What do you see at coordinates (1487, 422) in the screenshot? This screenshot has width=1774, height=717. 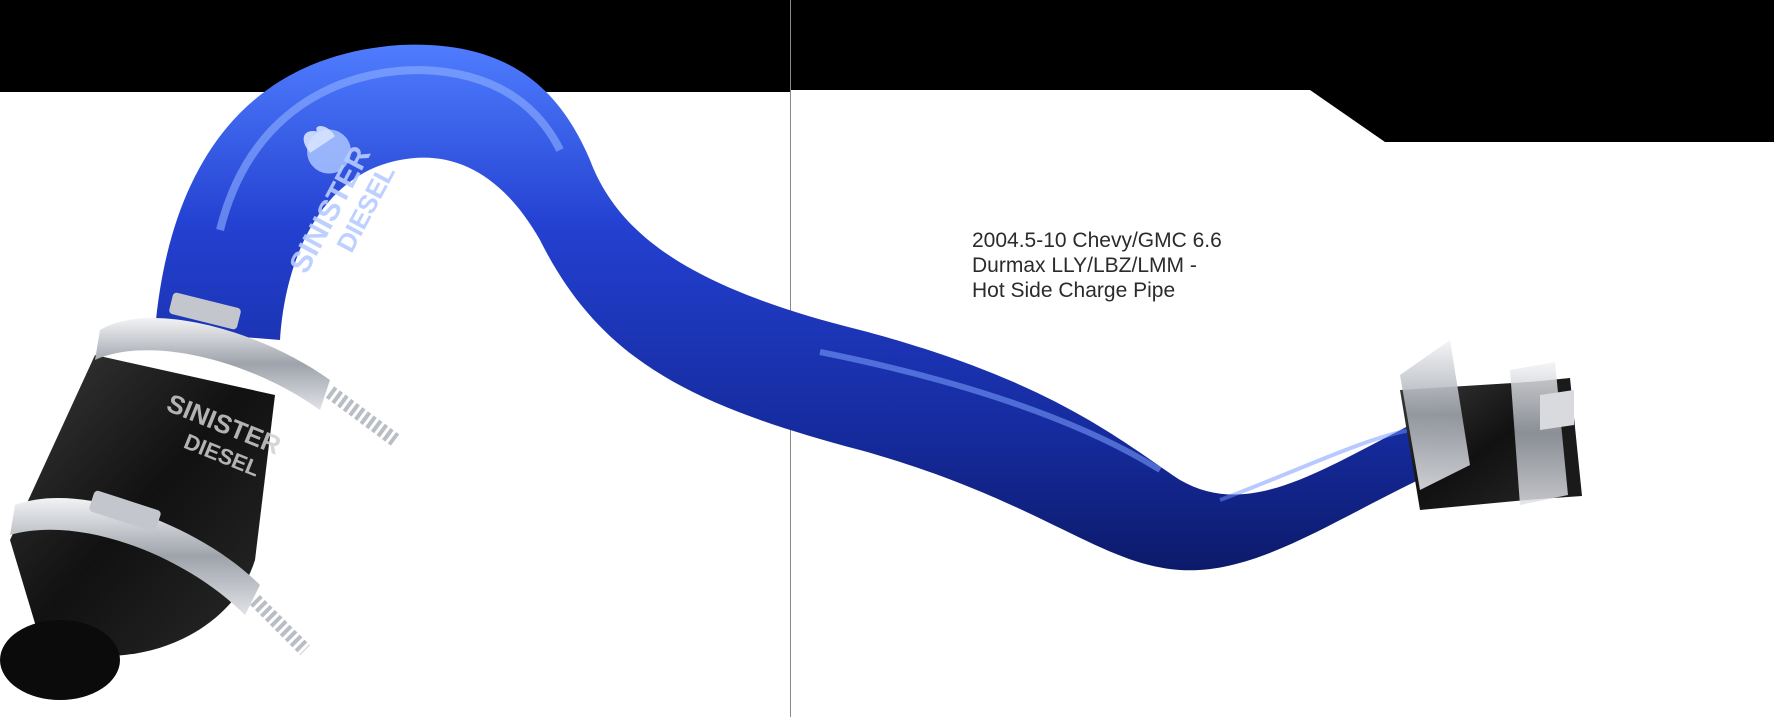 I see `right-clamps` at bounding box center [1487, 422].